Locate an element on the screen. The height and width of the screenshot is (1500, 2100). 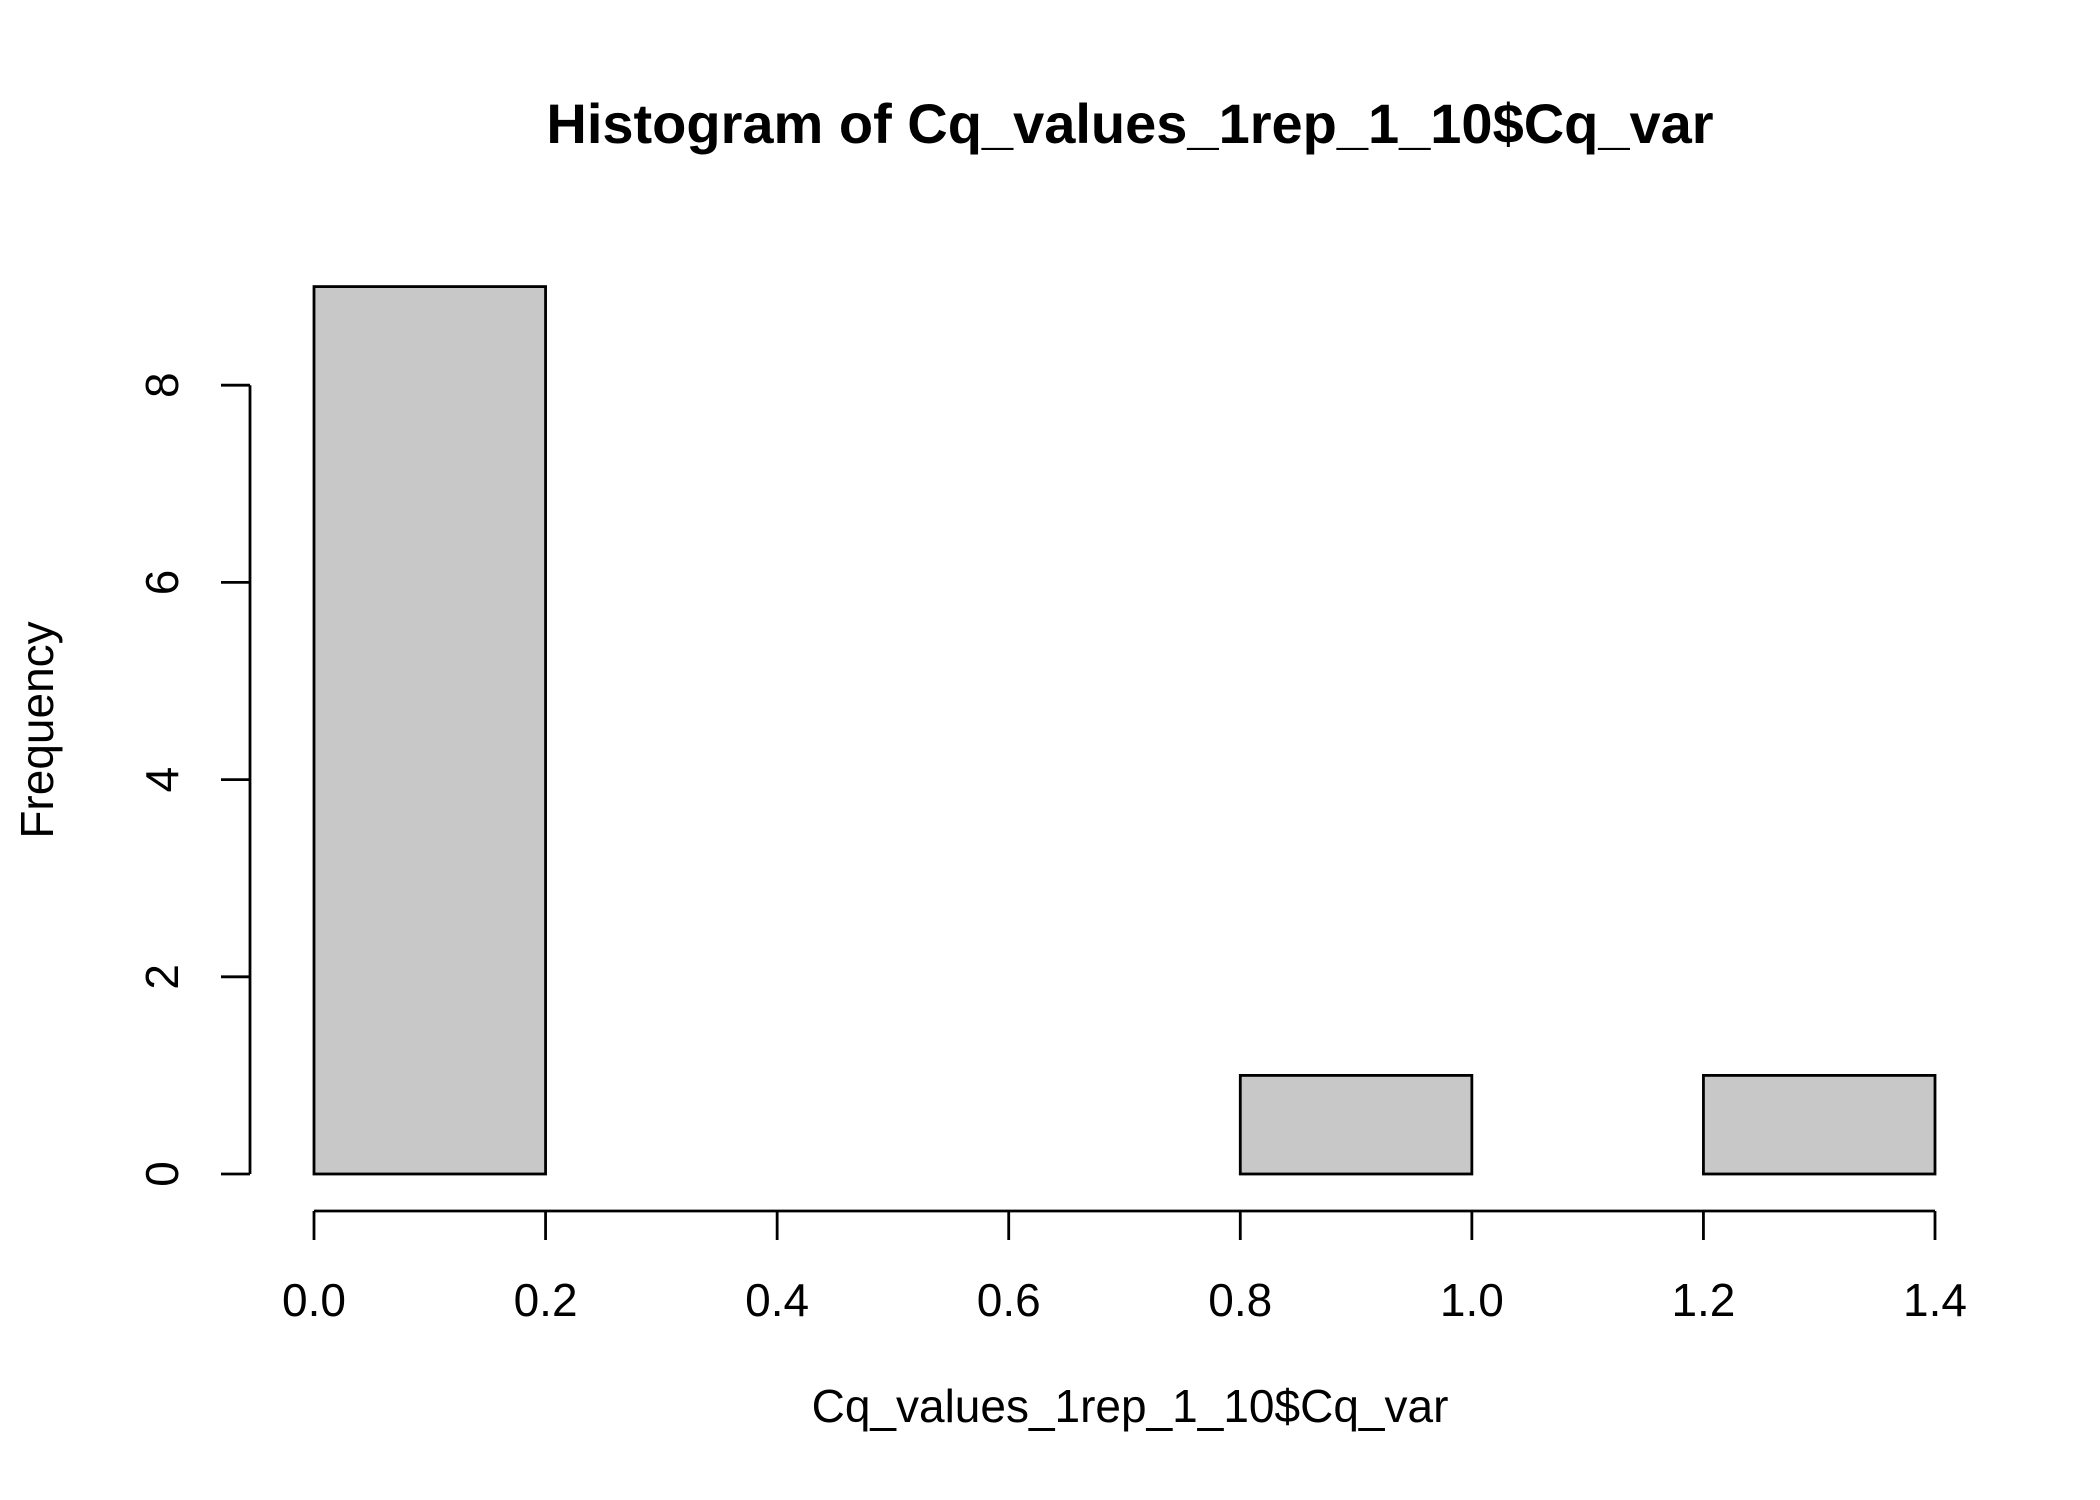
x-tick-label: 0.6 is located at coordinates (1009, 1300).